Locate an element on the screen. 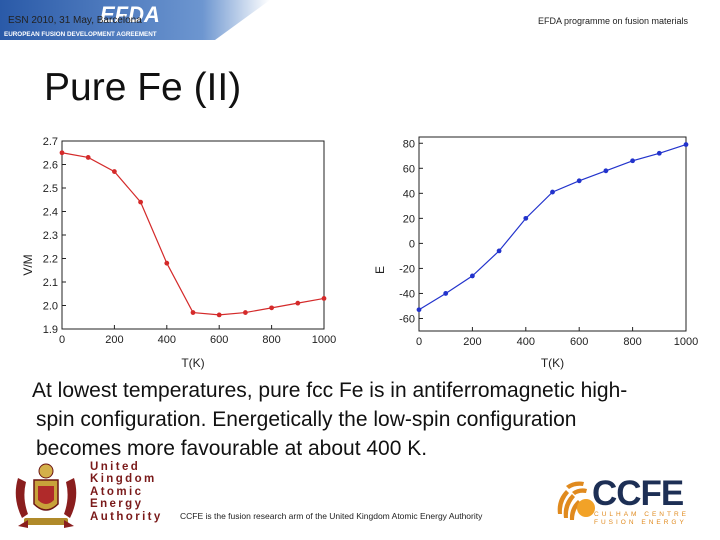  ukaea-line: Kingdom is located at coordinates (123, 479).